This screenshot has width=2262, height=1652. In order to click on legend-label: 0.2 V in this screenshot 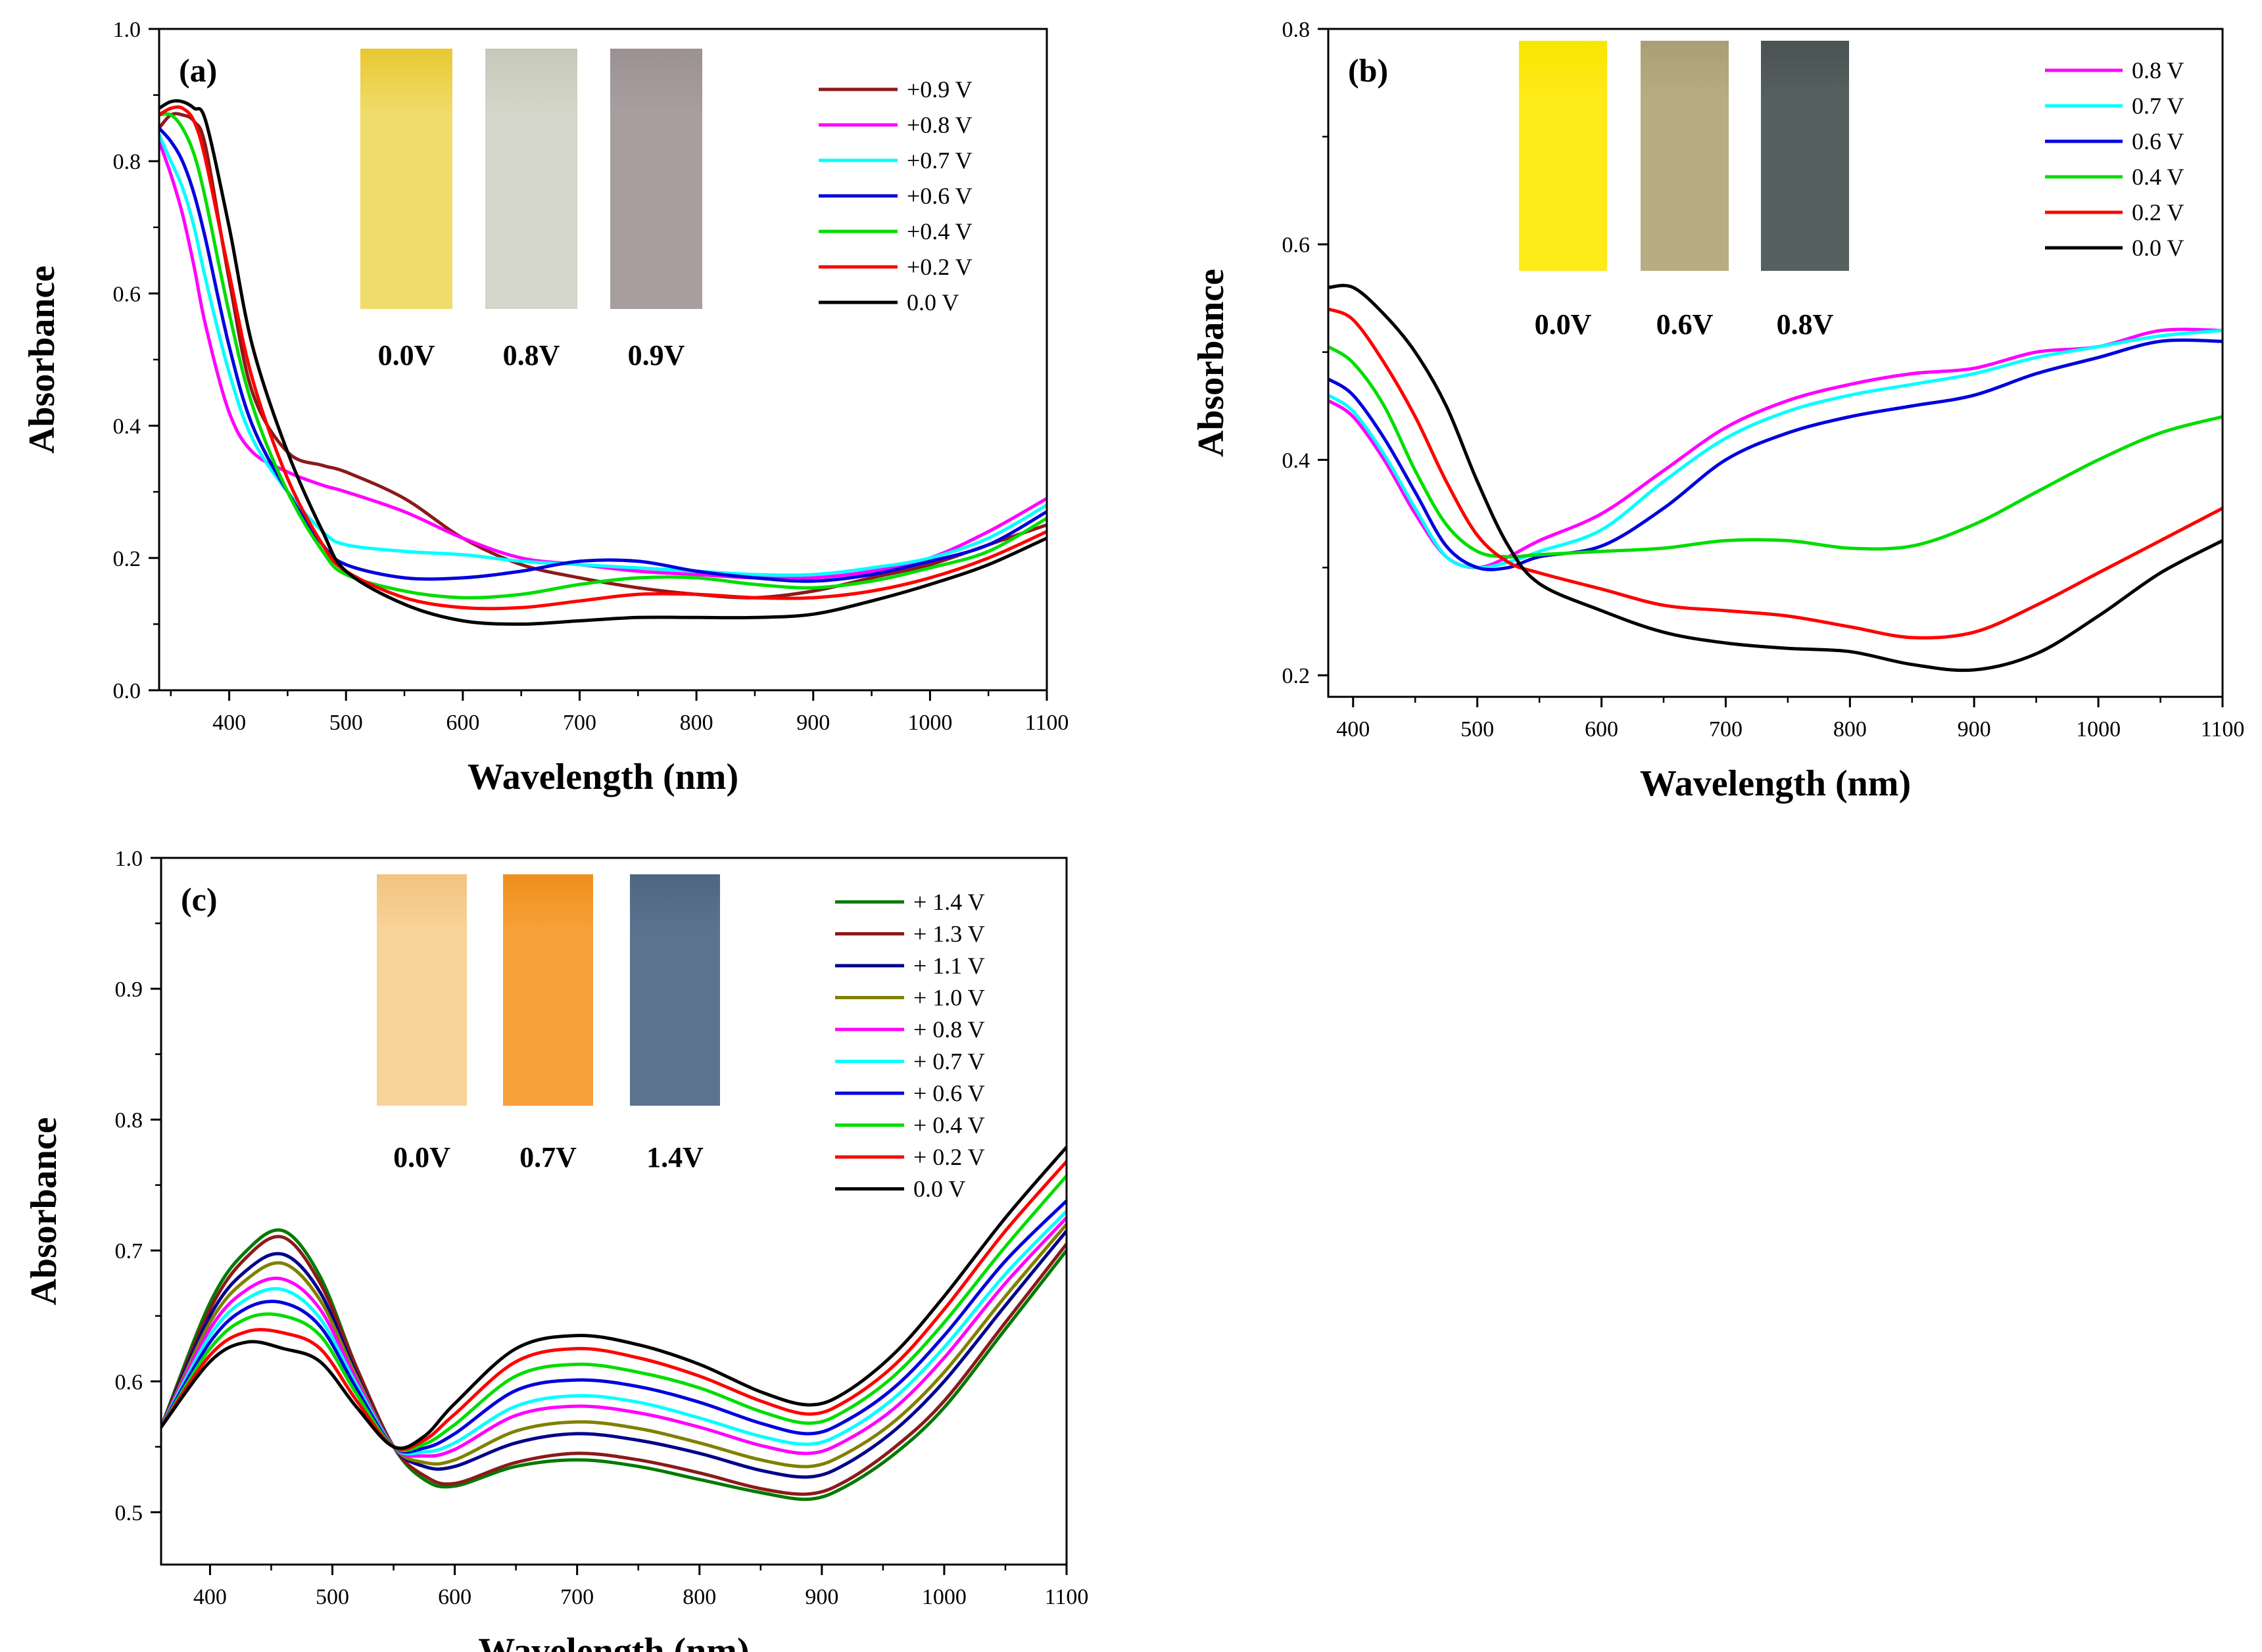, I will do `click(2158, 212)`.